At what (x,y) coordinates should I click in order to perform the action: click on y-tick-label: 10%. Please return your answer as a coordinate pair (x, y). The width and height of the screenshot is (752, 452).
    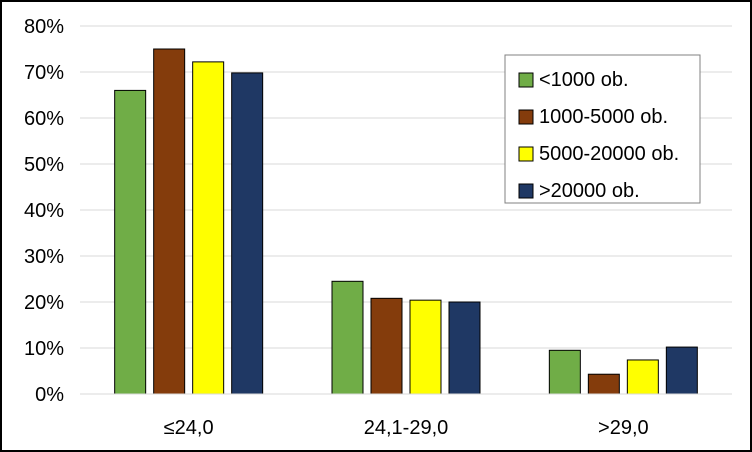
    Looking at the image, I should click on (44, 349).